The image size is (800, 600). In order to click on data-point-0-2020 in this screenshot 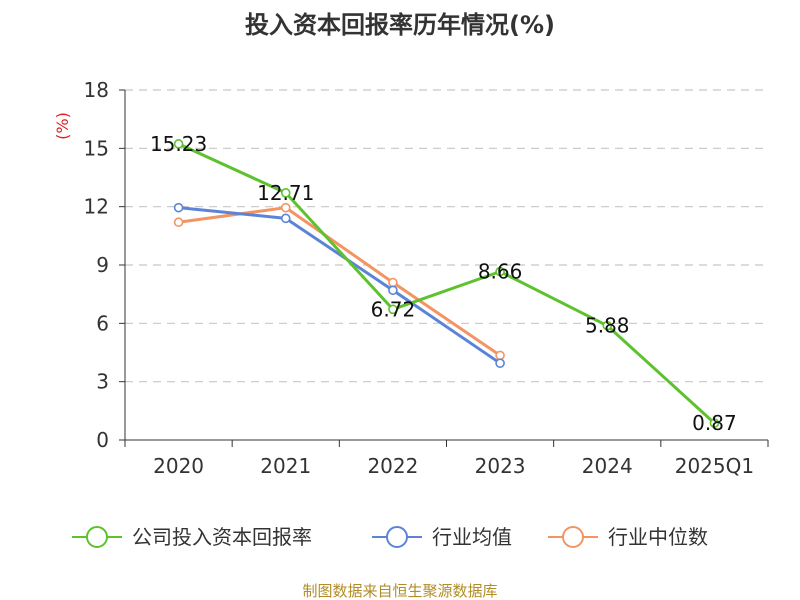, I will do `click(178, 144)`.